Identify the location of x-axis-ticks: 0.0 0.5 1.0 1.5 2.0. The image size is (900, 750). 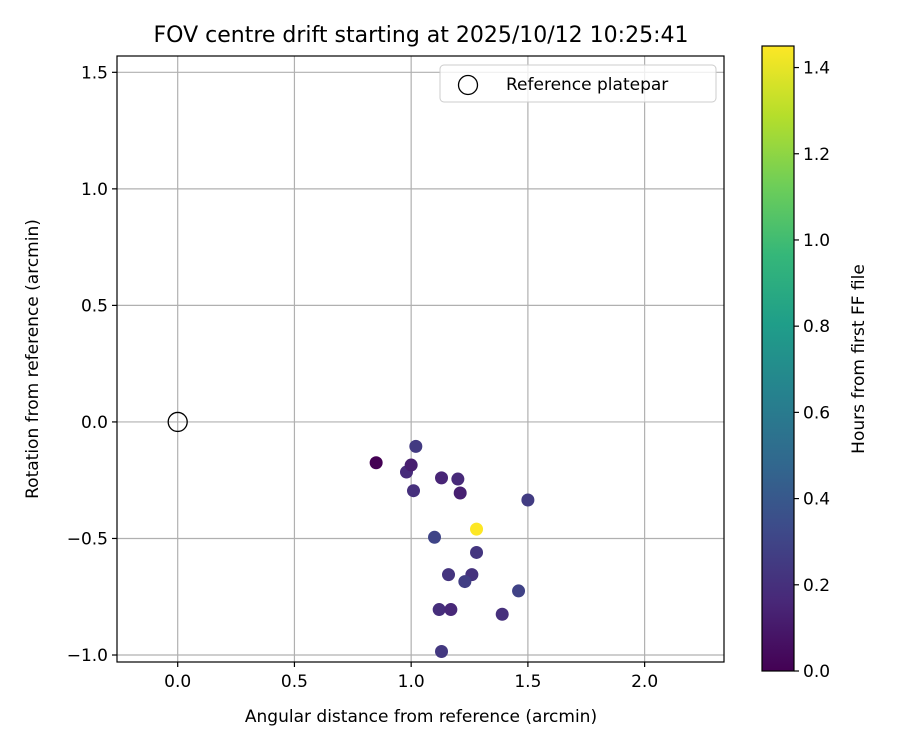
(411, 677).